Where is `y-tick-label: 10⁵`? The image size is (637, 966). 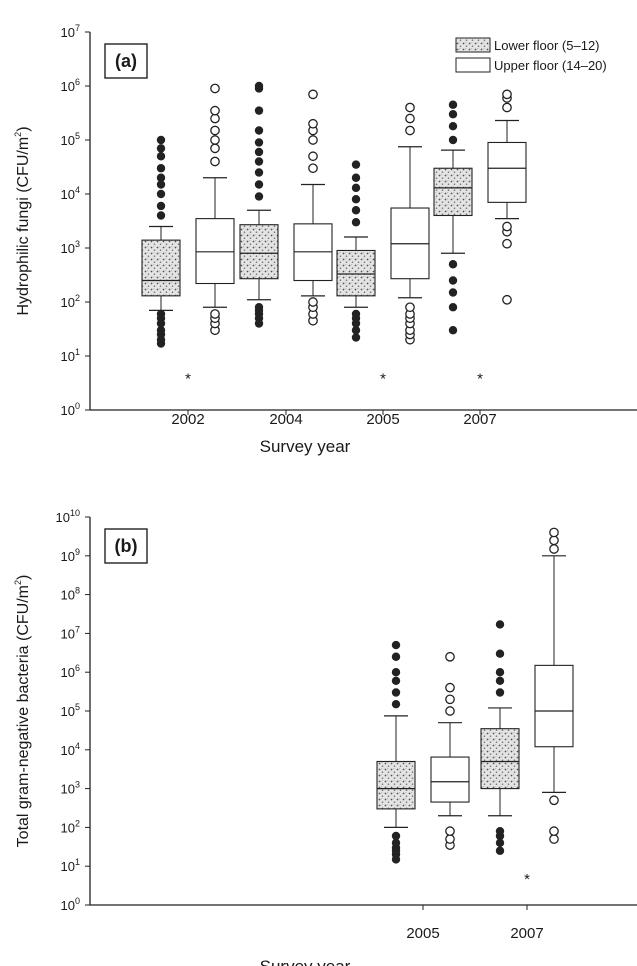
y-tick-label: 10⁵ is located at coordinates (70, 710).